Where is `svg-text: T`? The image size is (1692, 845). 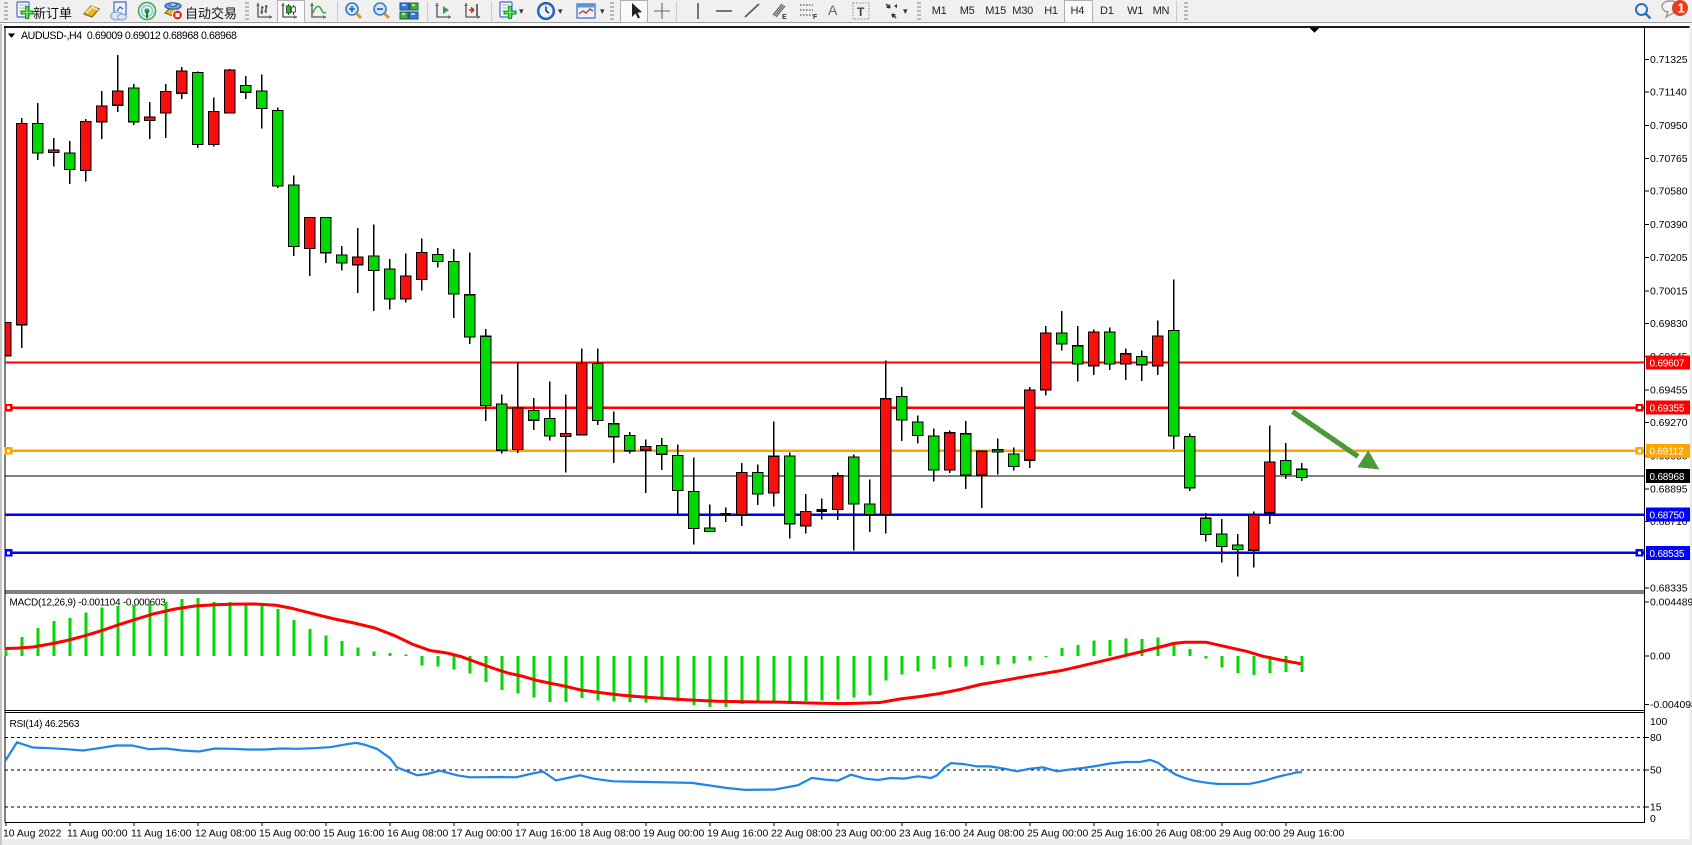
svg-text: T is located at coordinates (861, 12).